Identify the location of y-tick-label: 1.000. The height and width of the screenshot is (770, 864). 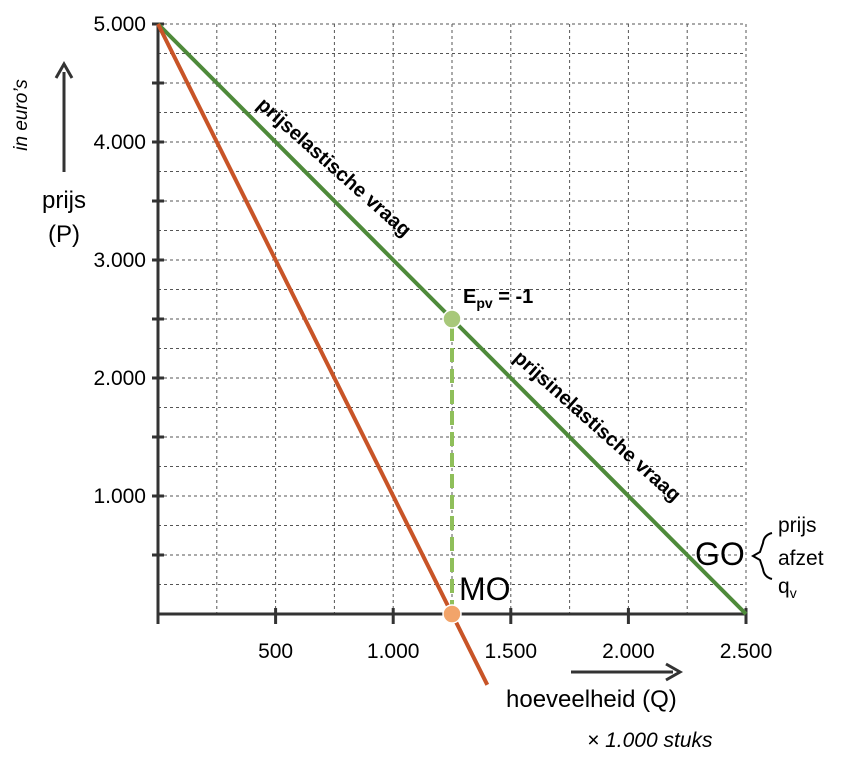
(119, 496).